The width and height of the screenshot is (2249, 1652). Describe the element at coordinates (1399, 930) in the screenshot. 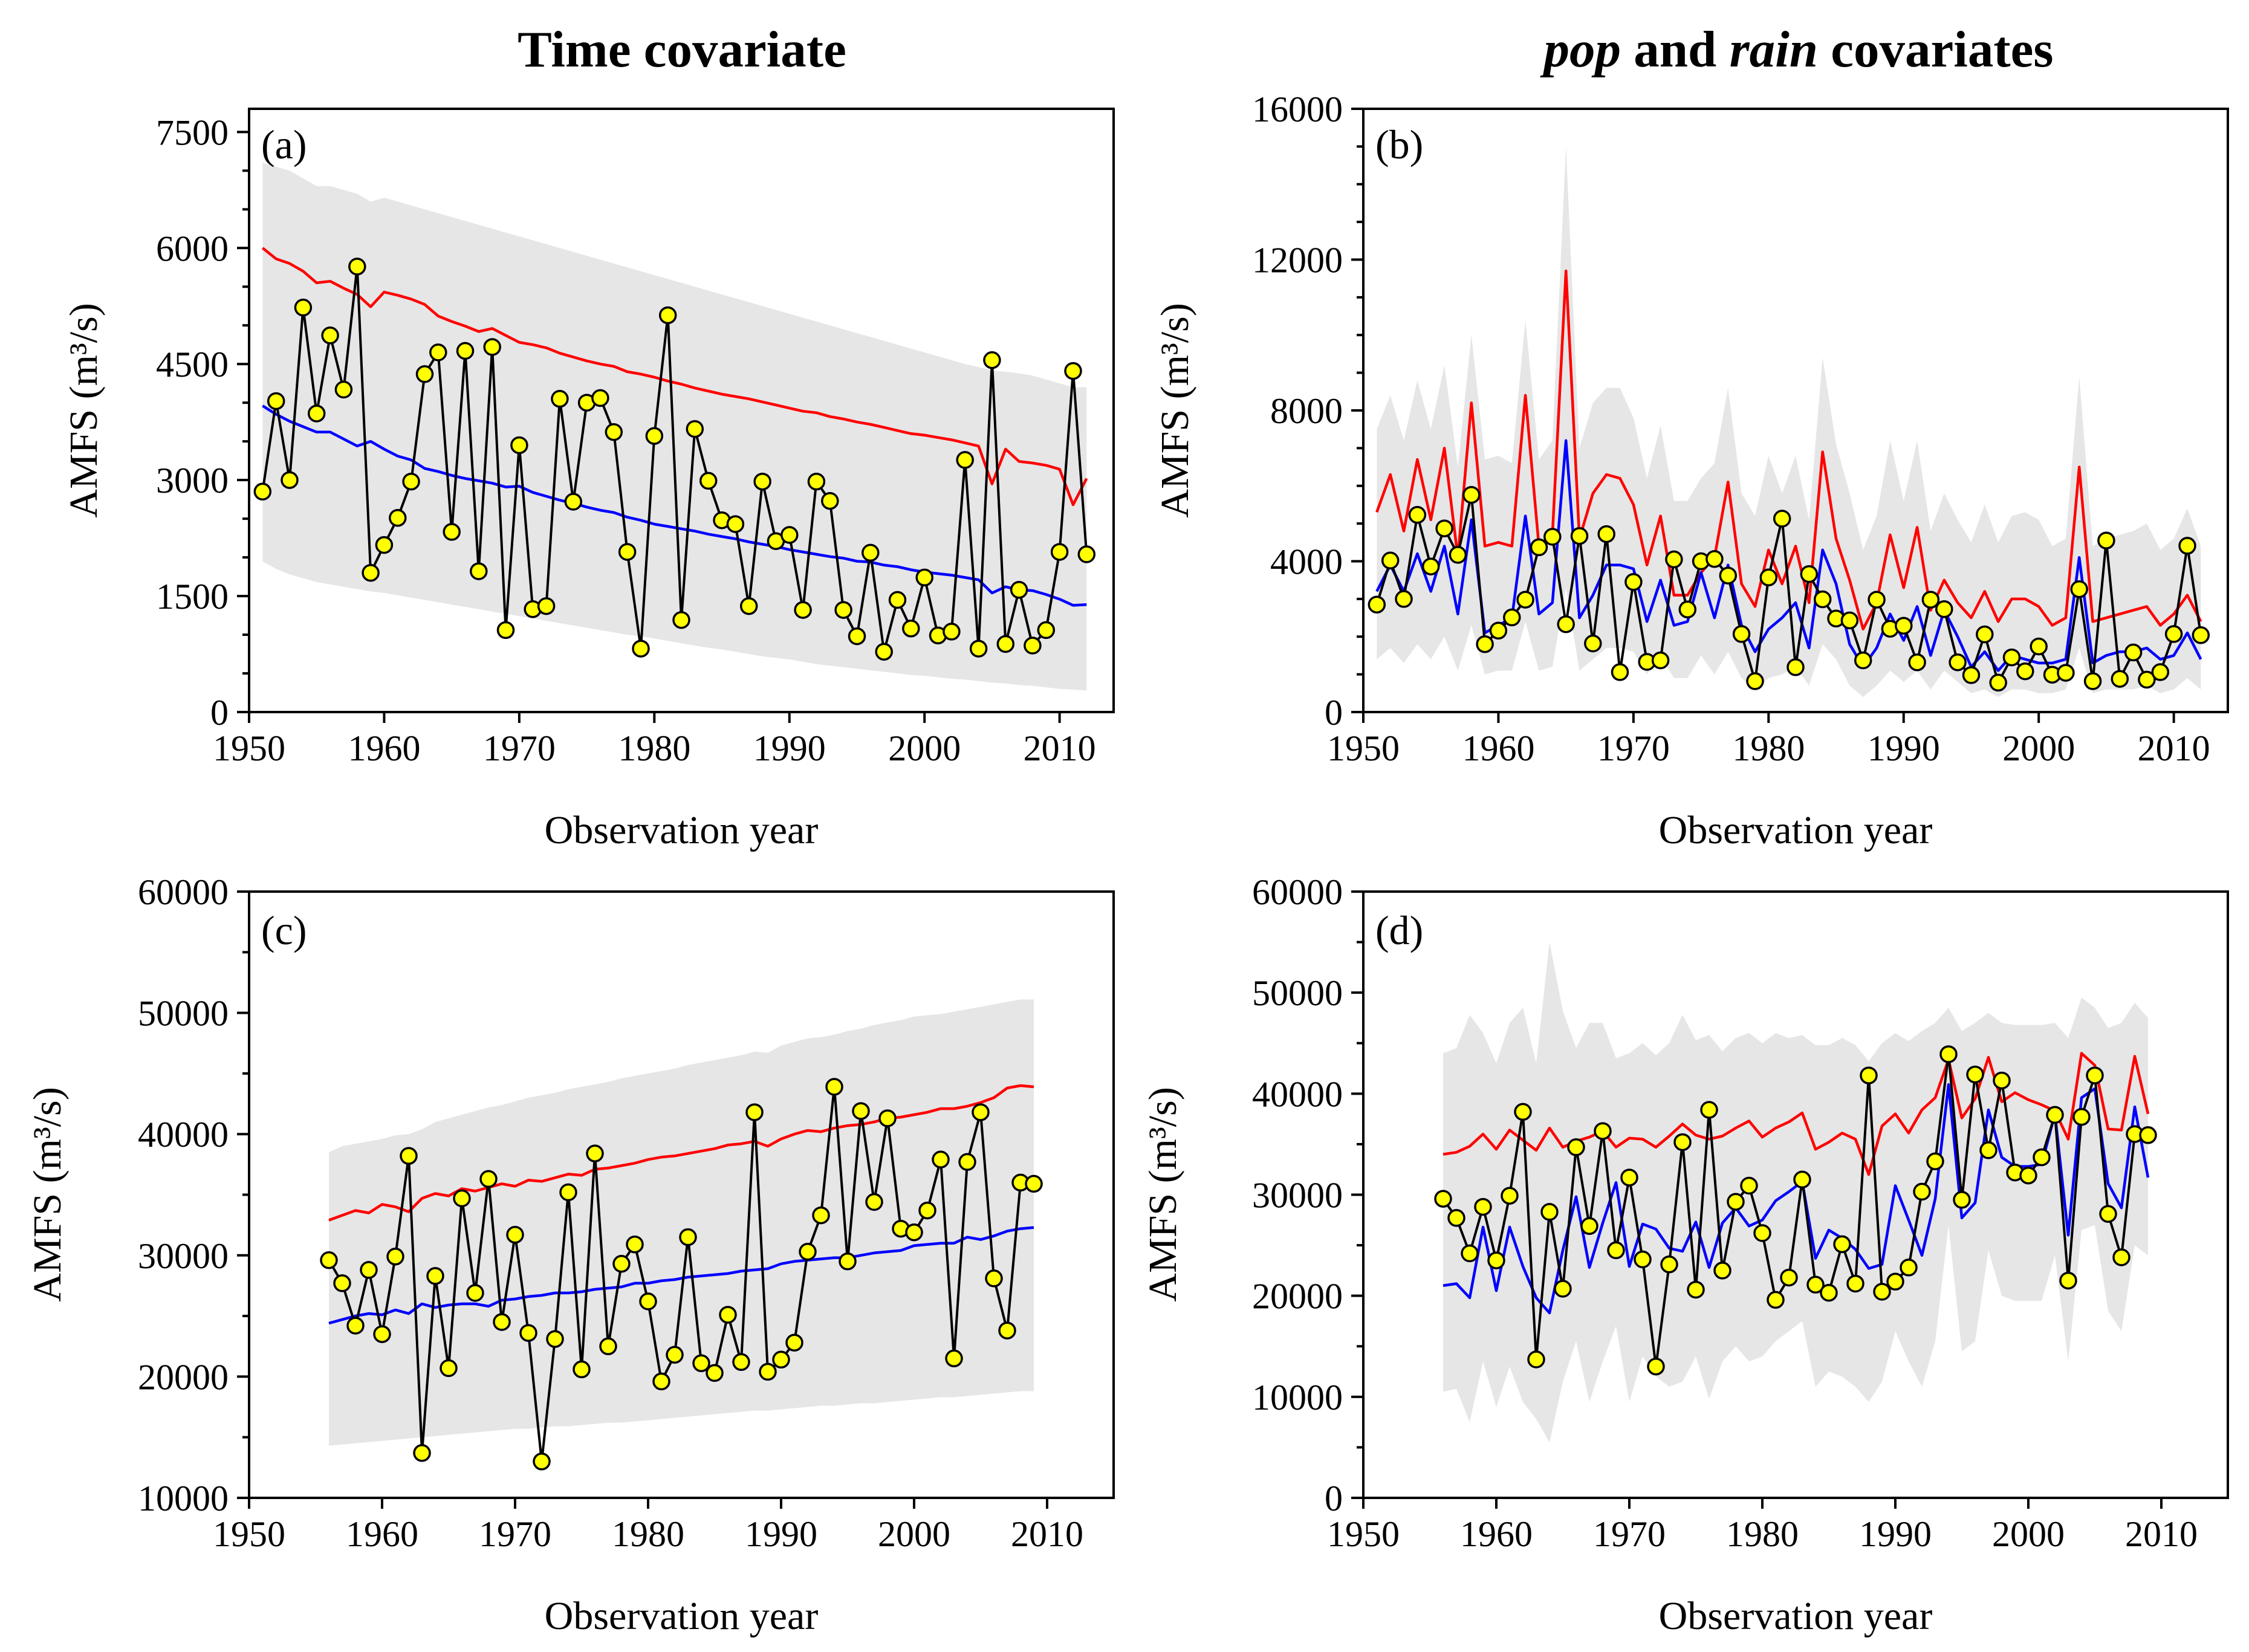

I see `panel-d-label: (d)` at that location.